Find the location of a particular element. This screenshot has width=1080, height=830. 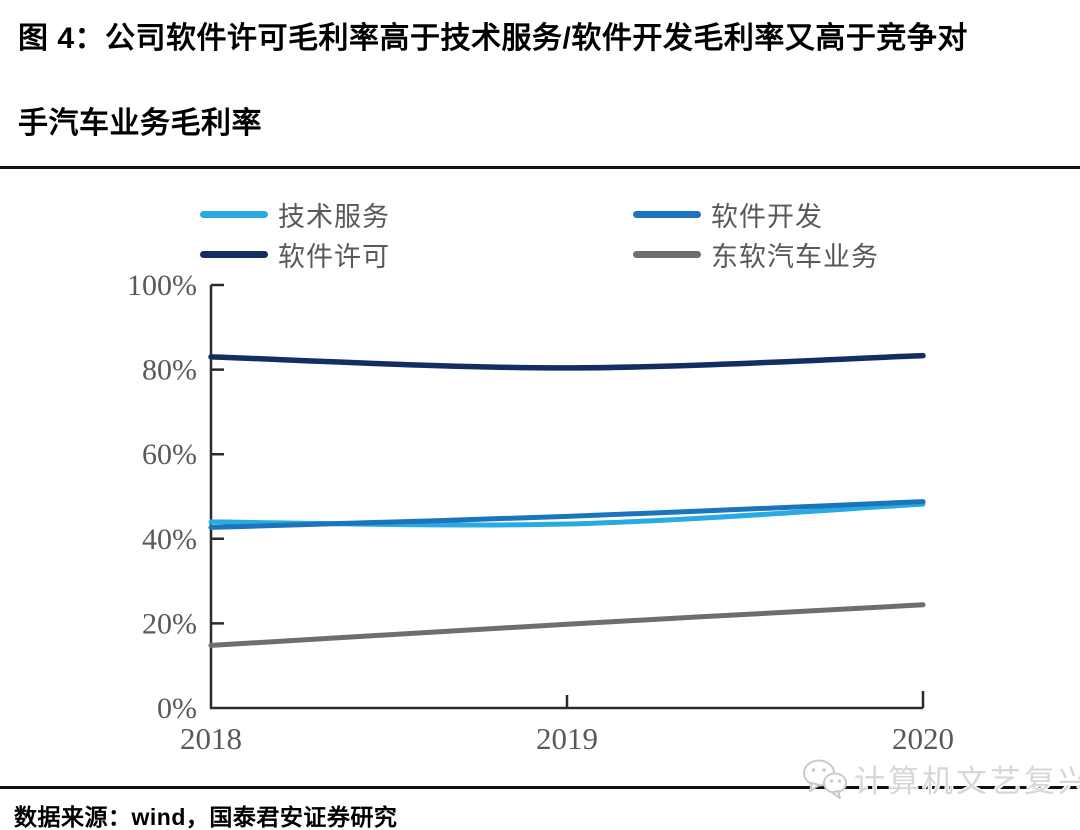

legend-swatch-software-dev is located at coordinates (667, 214).